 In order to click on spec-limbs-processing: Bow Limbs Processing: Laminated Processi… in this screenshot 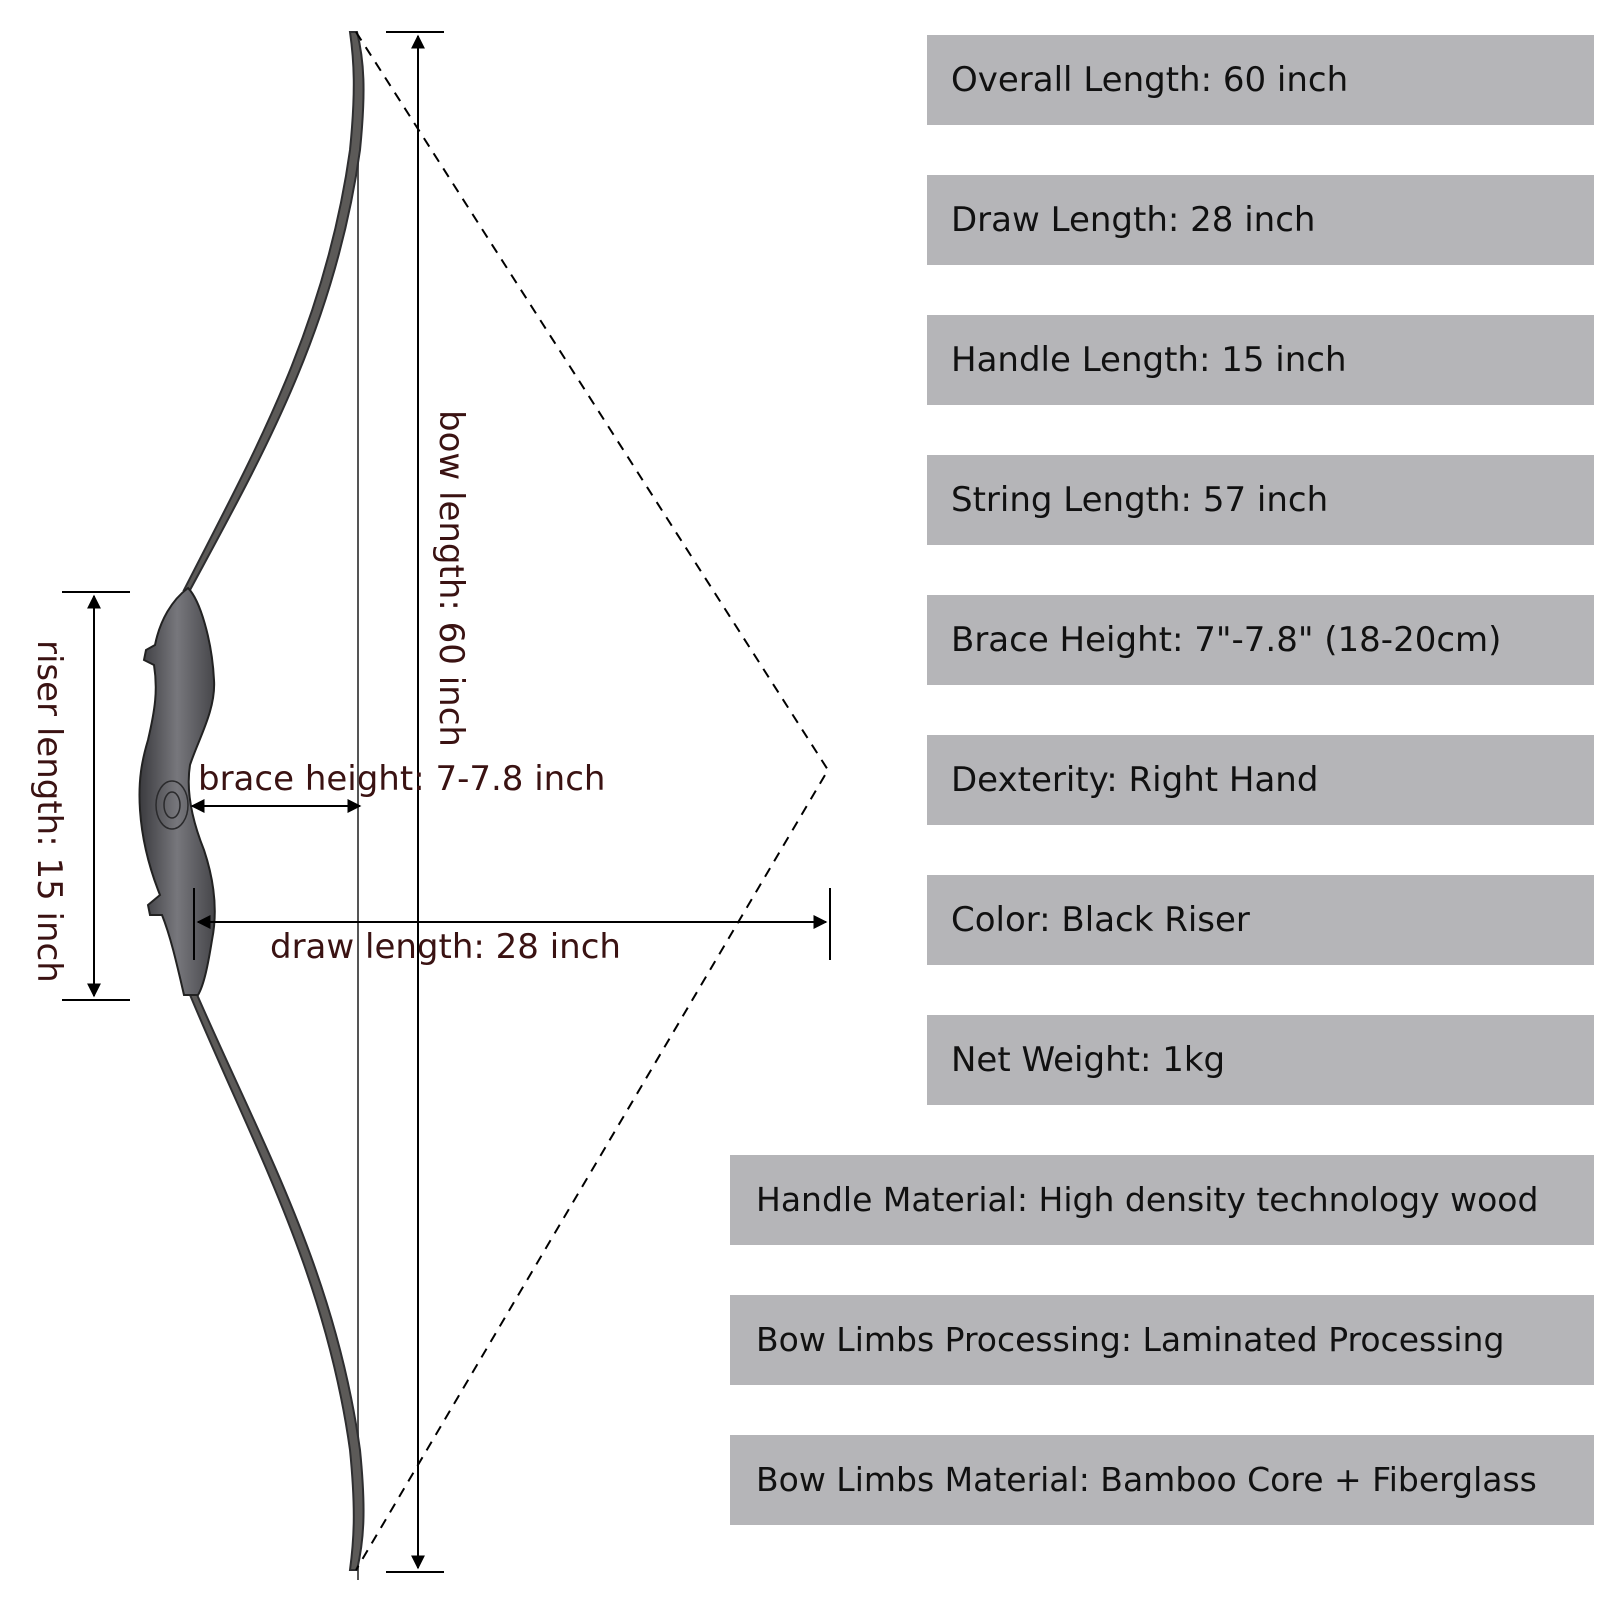, I will do `click(1162, 1340)`.